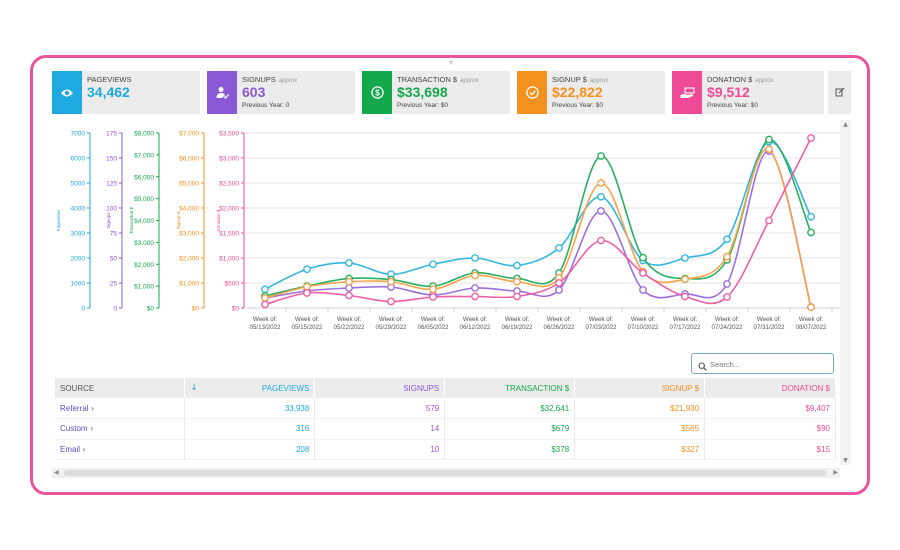  I want to click on scroll-up-icon: ▲, so click(845, 124).